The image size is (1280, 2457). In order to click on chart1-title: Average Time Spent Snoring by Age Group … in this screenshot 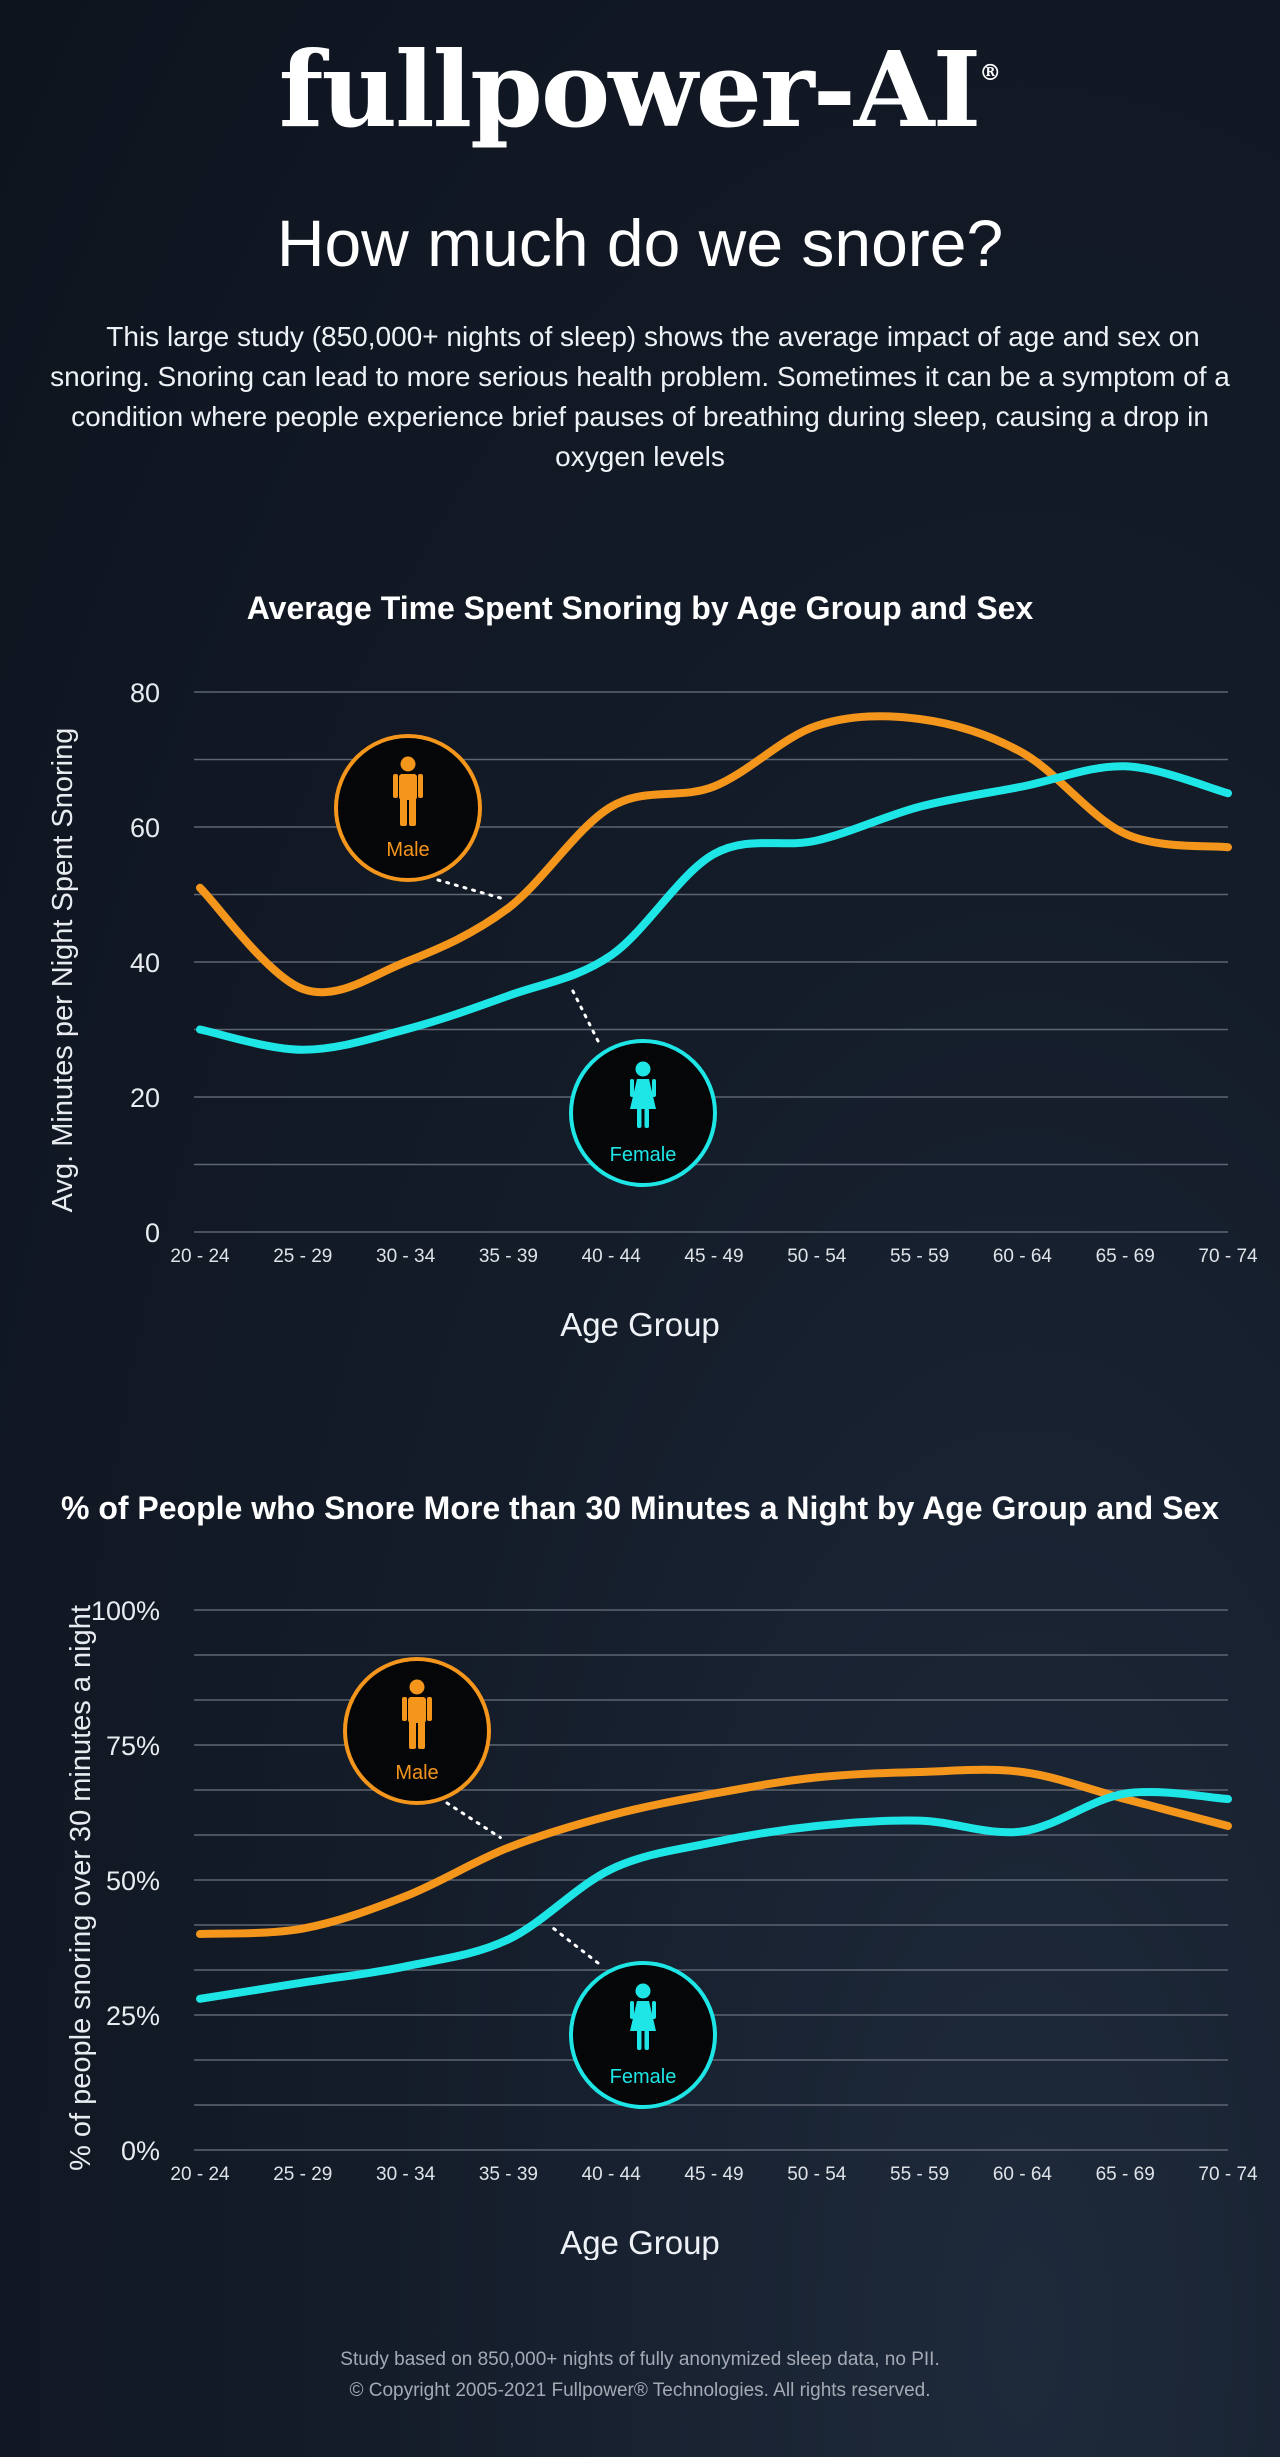, I will do `click(640, 608)`.